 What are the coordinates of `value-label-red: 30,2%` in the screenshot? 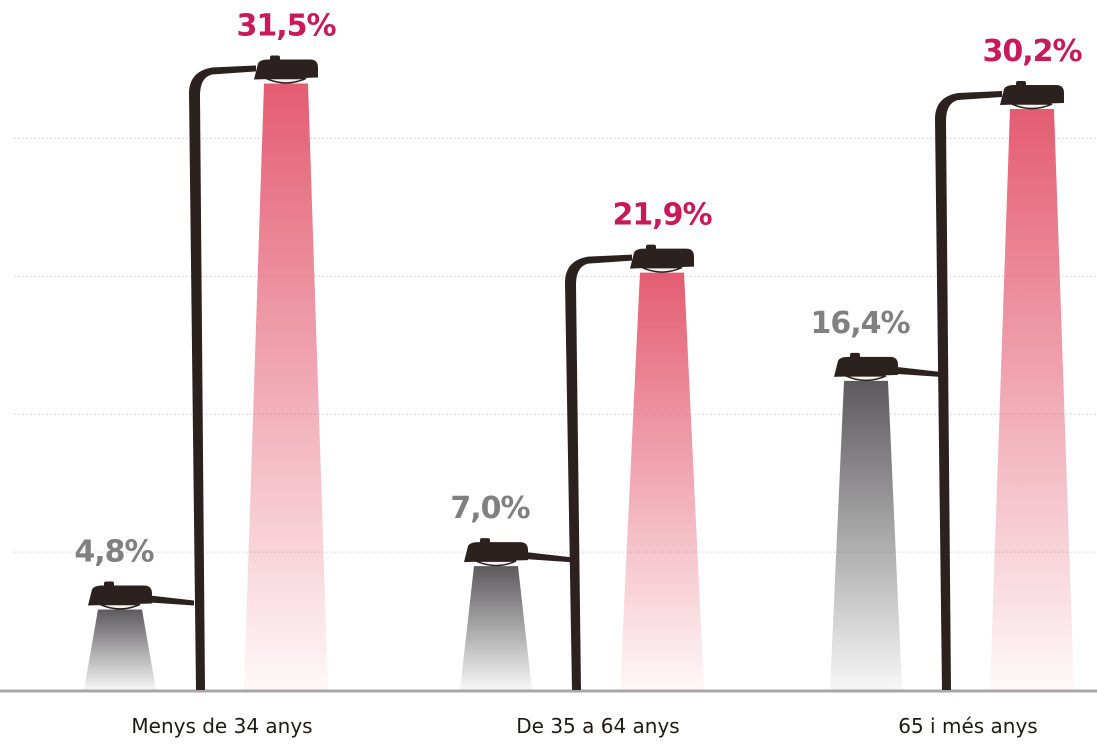 It's located at (1032, 51).